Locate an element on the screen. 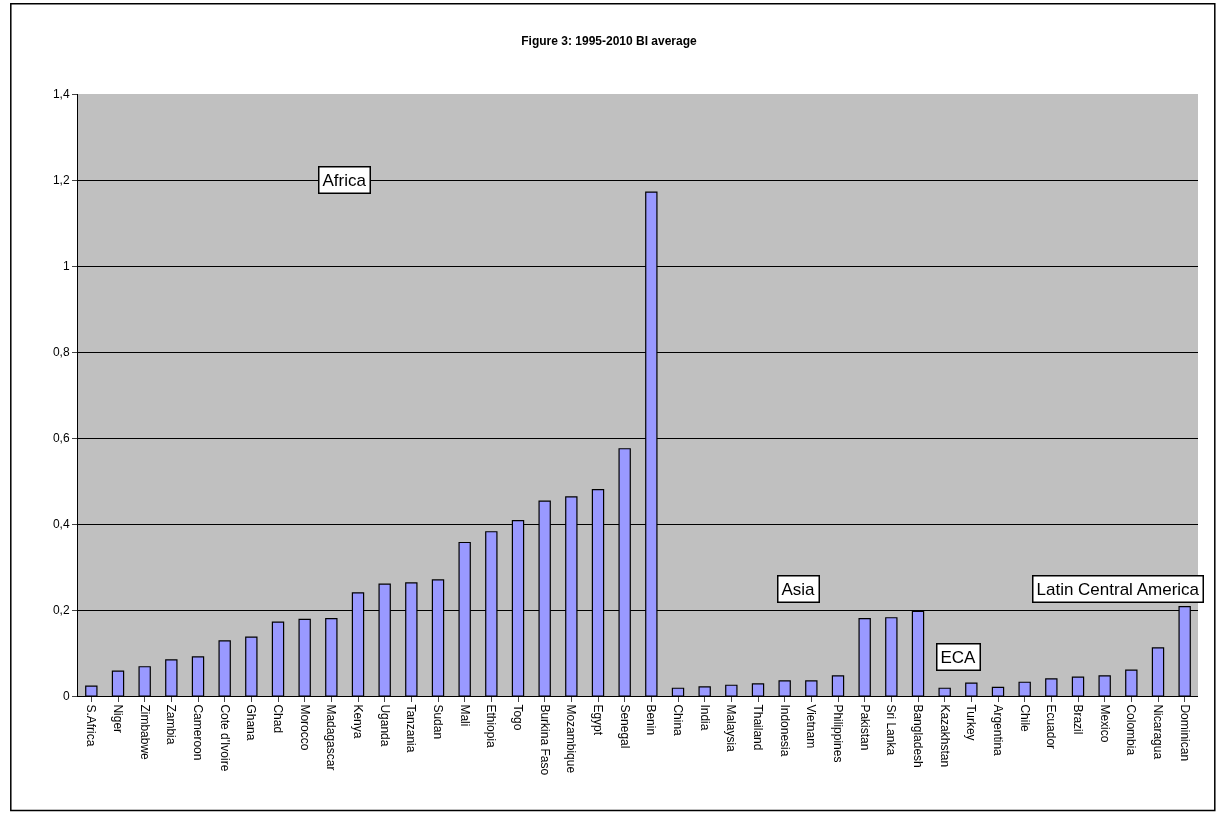 The height and width of the screenshot is (816, 1218). x-tick-label: S.Africa is located at coordinates (91, 725).